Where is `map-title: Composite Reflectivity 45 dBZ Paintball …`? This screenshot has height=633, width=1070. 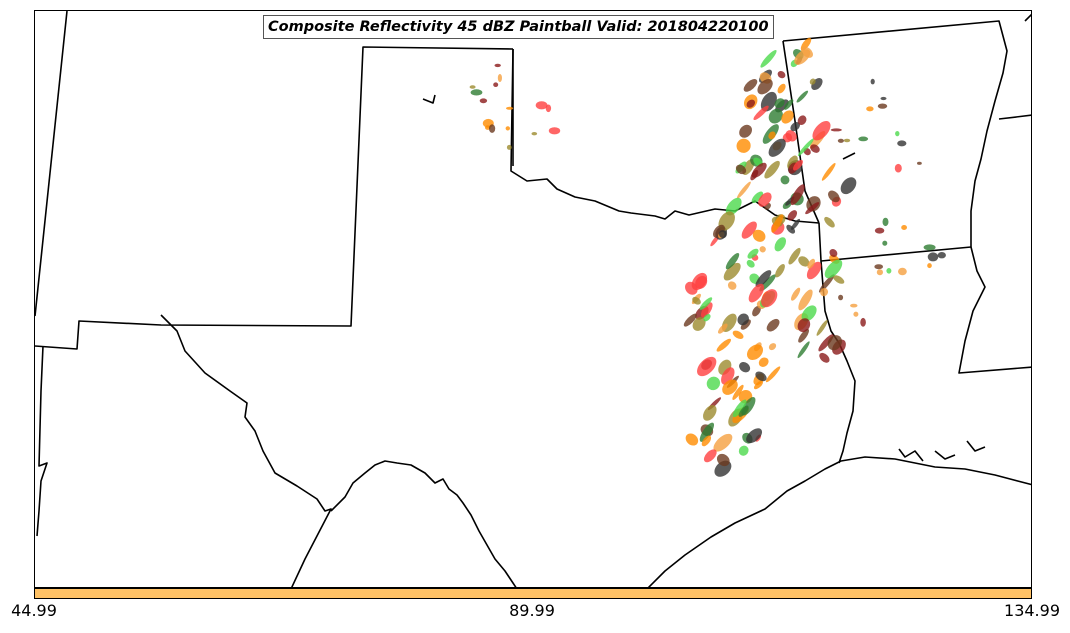
map-title: Composite Reflectivity 45 dBZ Paintball … is located at coordinates (518, 27).